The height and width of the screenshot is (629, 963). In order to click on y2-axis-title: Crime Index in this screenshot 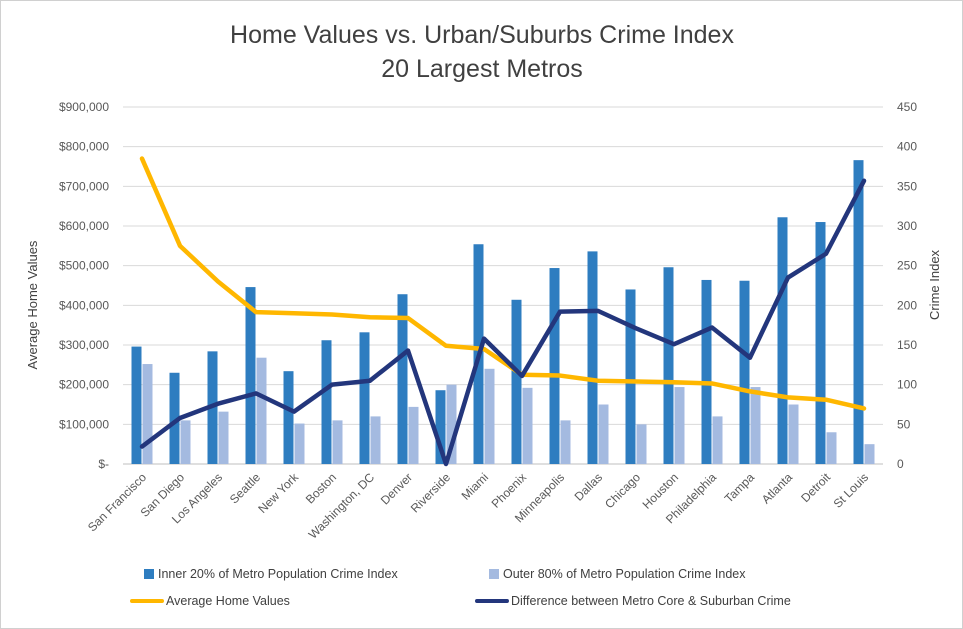, I will do `click(934, 284)`.